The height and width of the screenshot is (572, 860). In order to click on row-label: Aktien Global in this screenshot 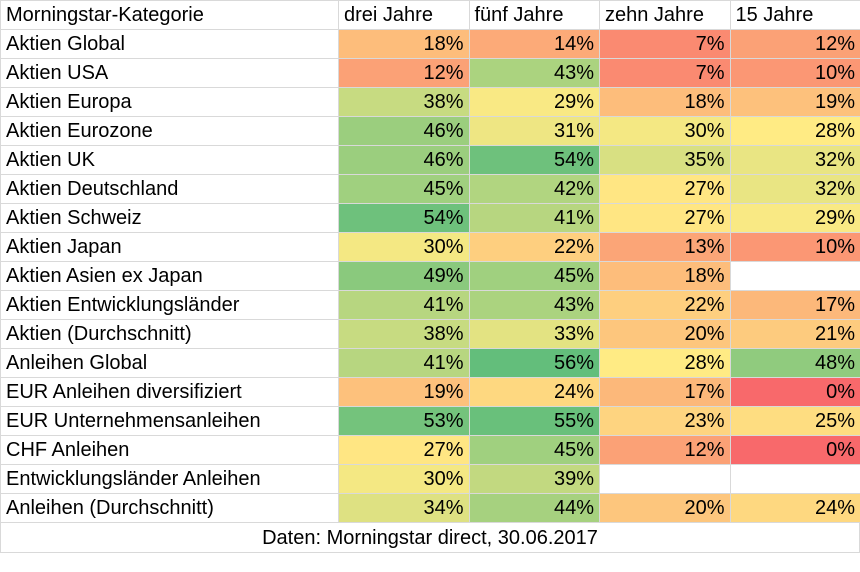, I will do `click(169, 44)`.